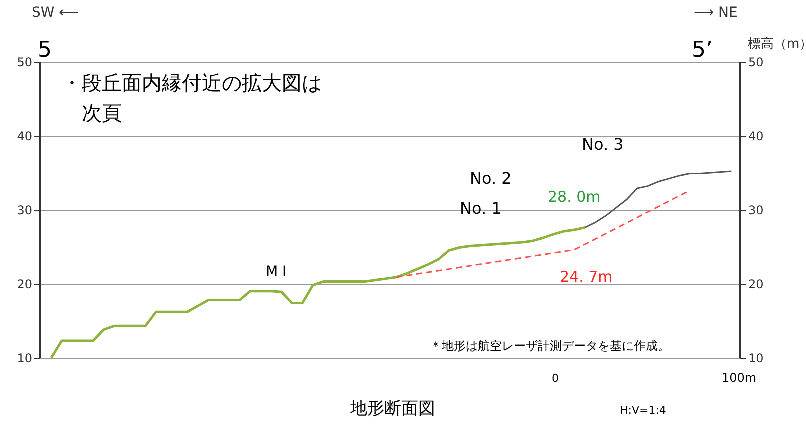  What do you see at coordinates (643, 410) in the screenshot?
I see `text: H:V=1:4` at bounding box center [643, 410].